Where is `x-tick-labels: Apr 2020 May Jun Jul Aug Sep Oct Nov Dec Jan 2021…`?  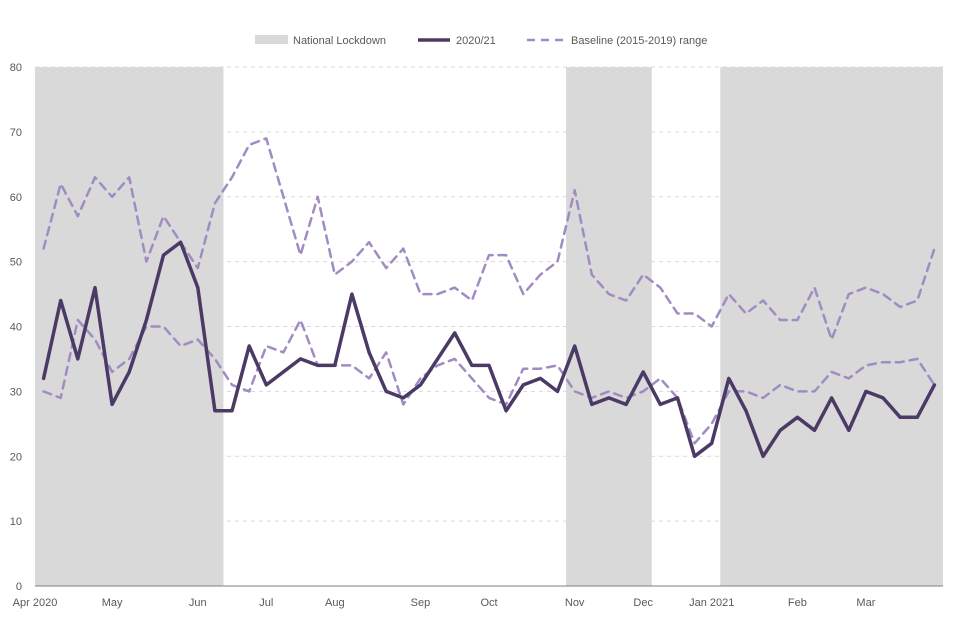 x-tick-labels: Apr 2020 May Jun Jul Aug Sep Oct Nov Dec Jan 2021… is located at coordinates (444, 603).